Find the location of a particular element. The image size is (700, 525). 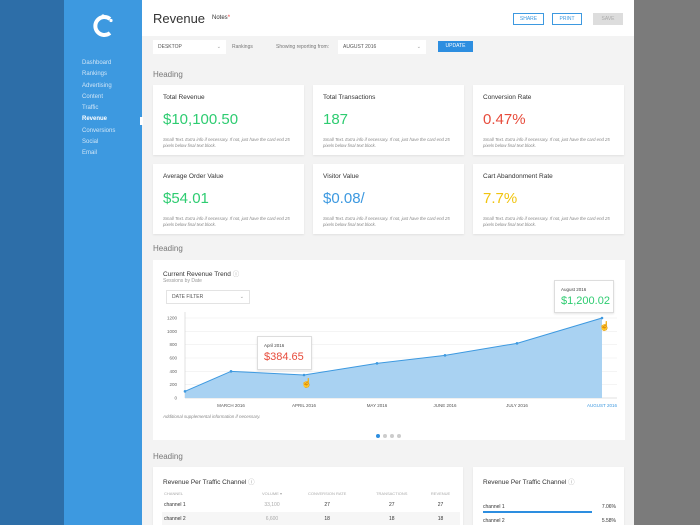

column-header: REVENUE is located at coordinates (440, 493).